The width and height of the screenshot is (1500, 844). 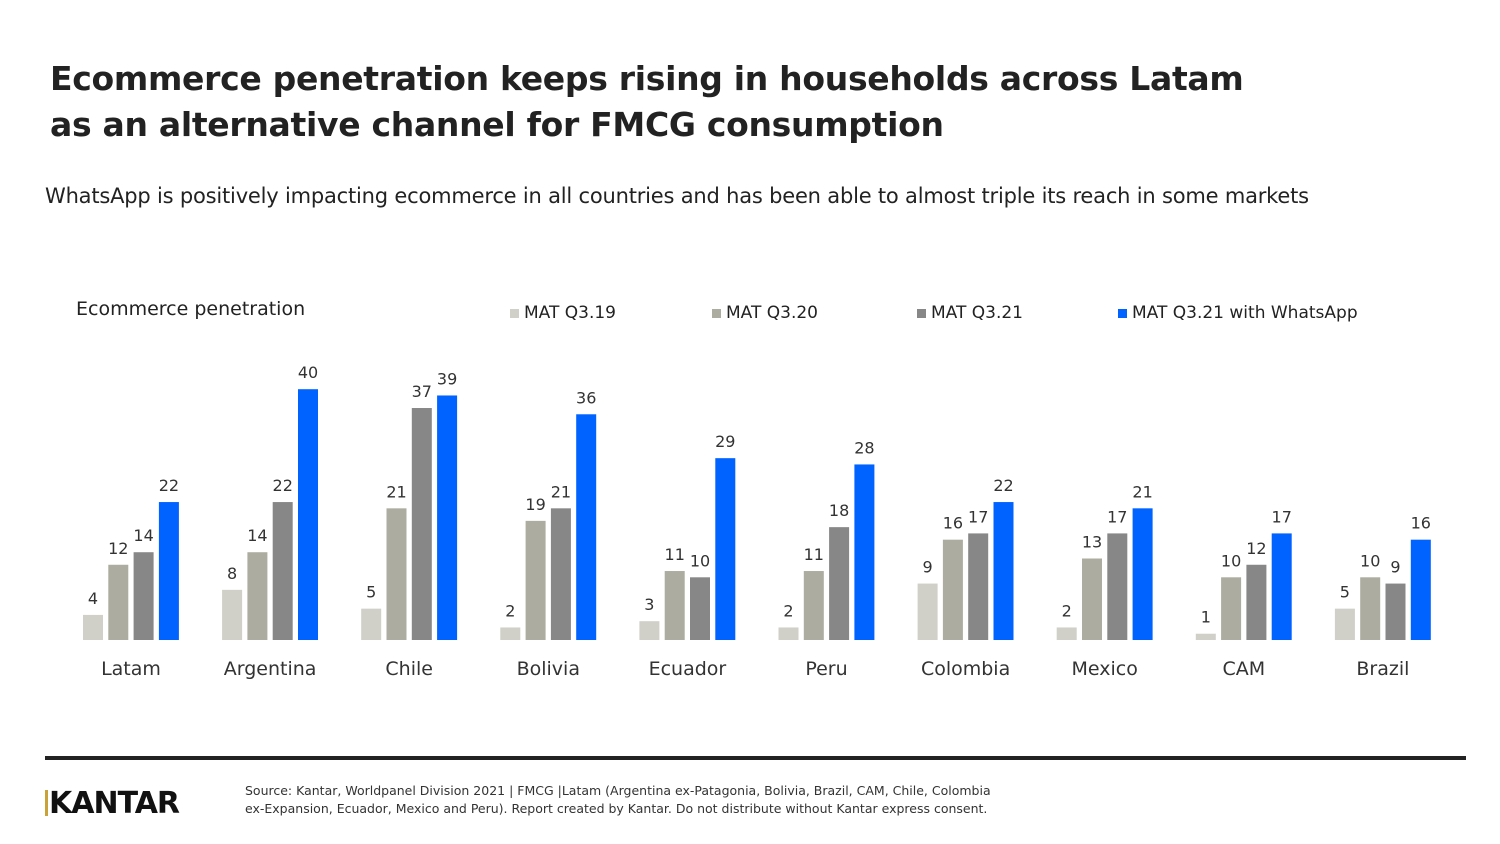 What do you see at coordinates (131, 669) in the screenshot?
I see `category-label: Latam` at bounding box center [131, 669].